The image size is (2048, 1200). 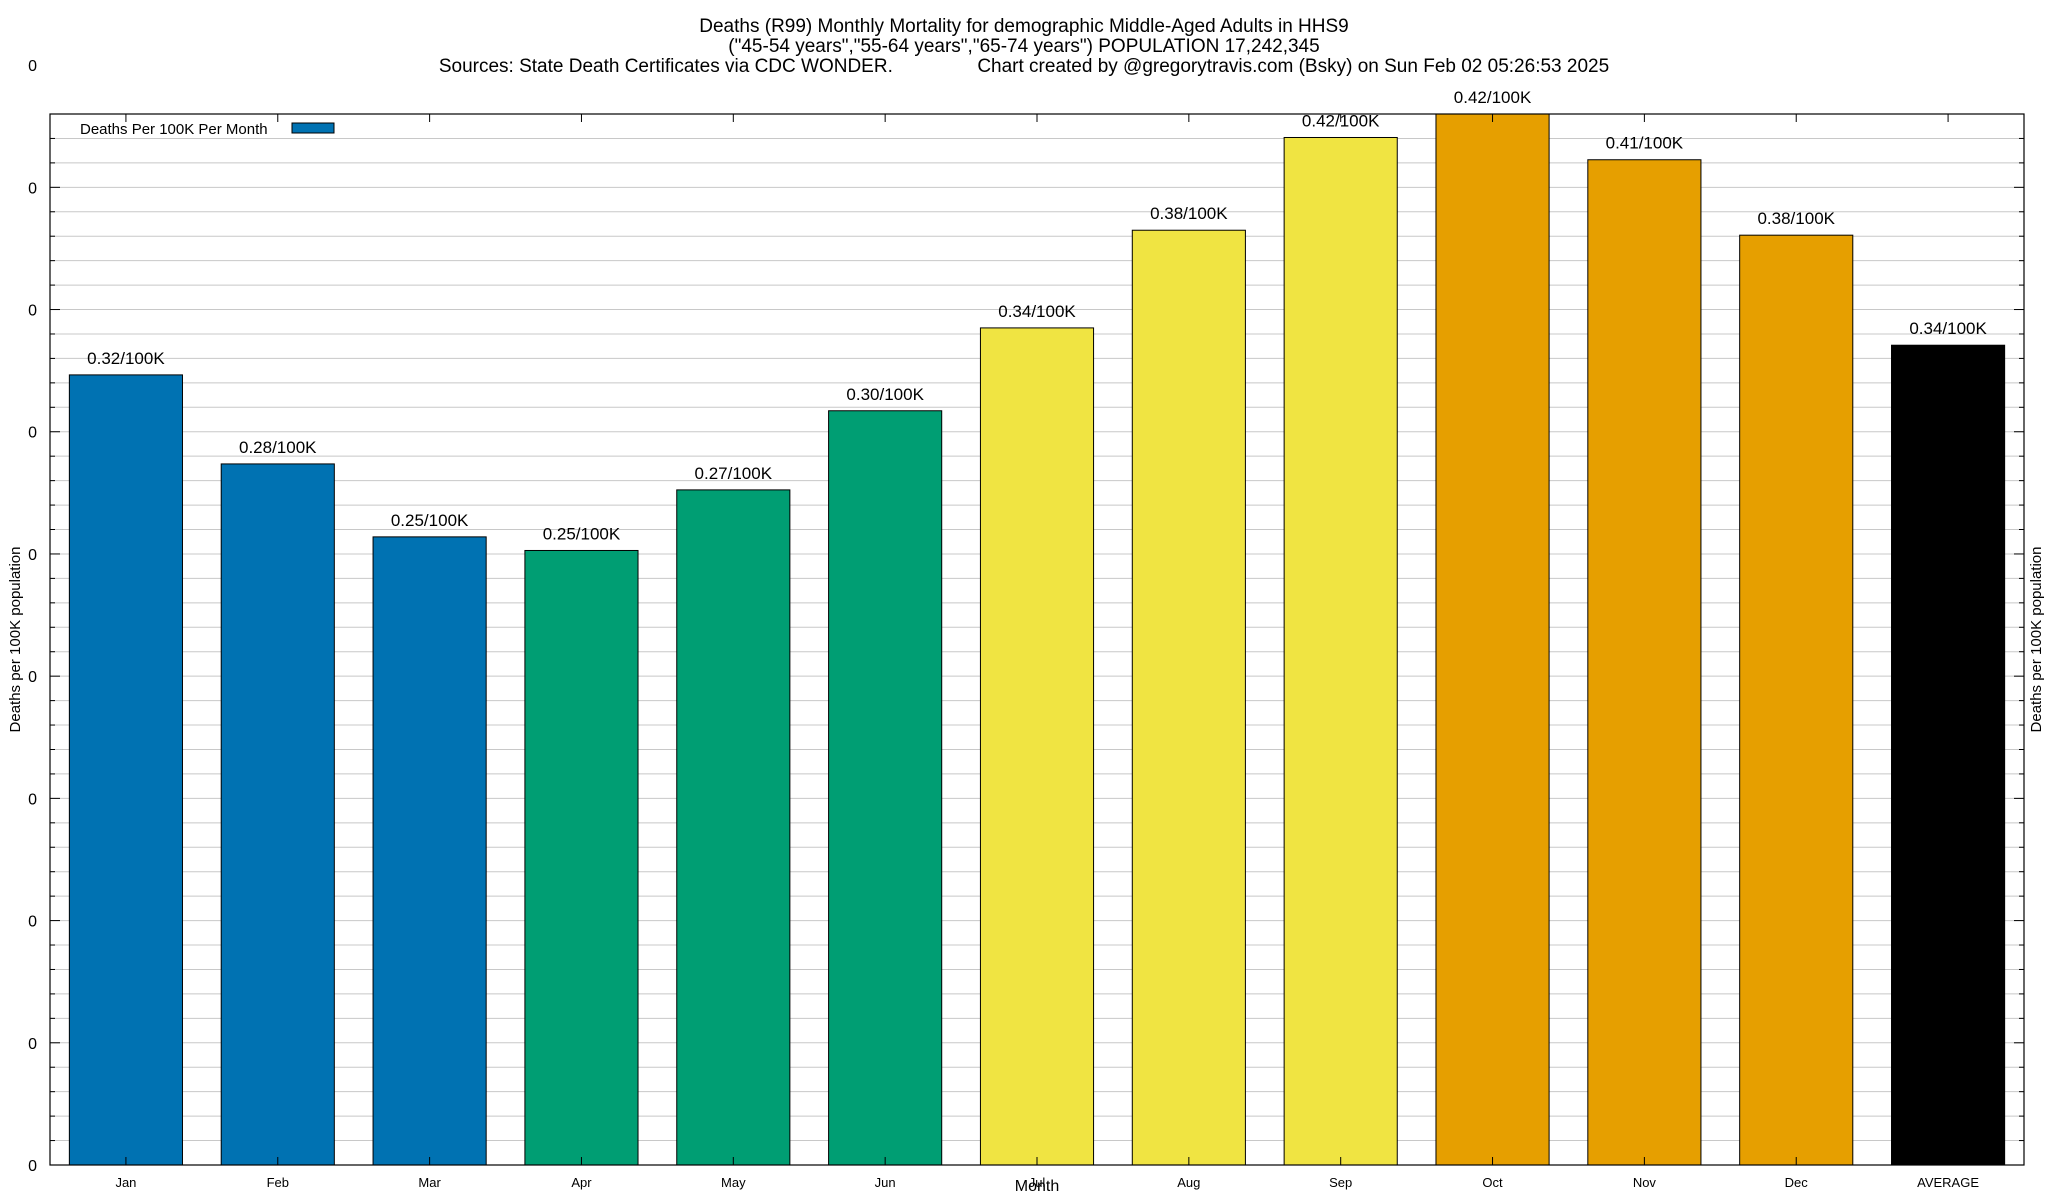 I want to click on bar-value-label: 0.41/100K, so click(x=1645, y=143).